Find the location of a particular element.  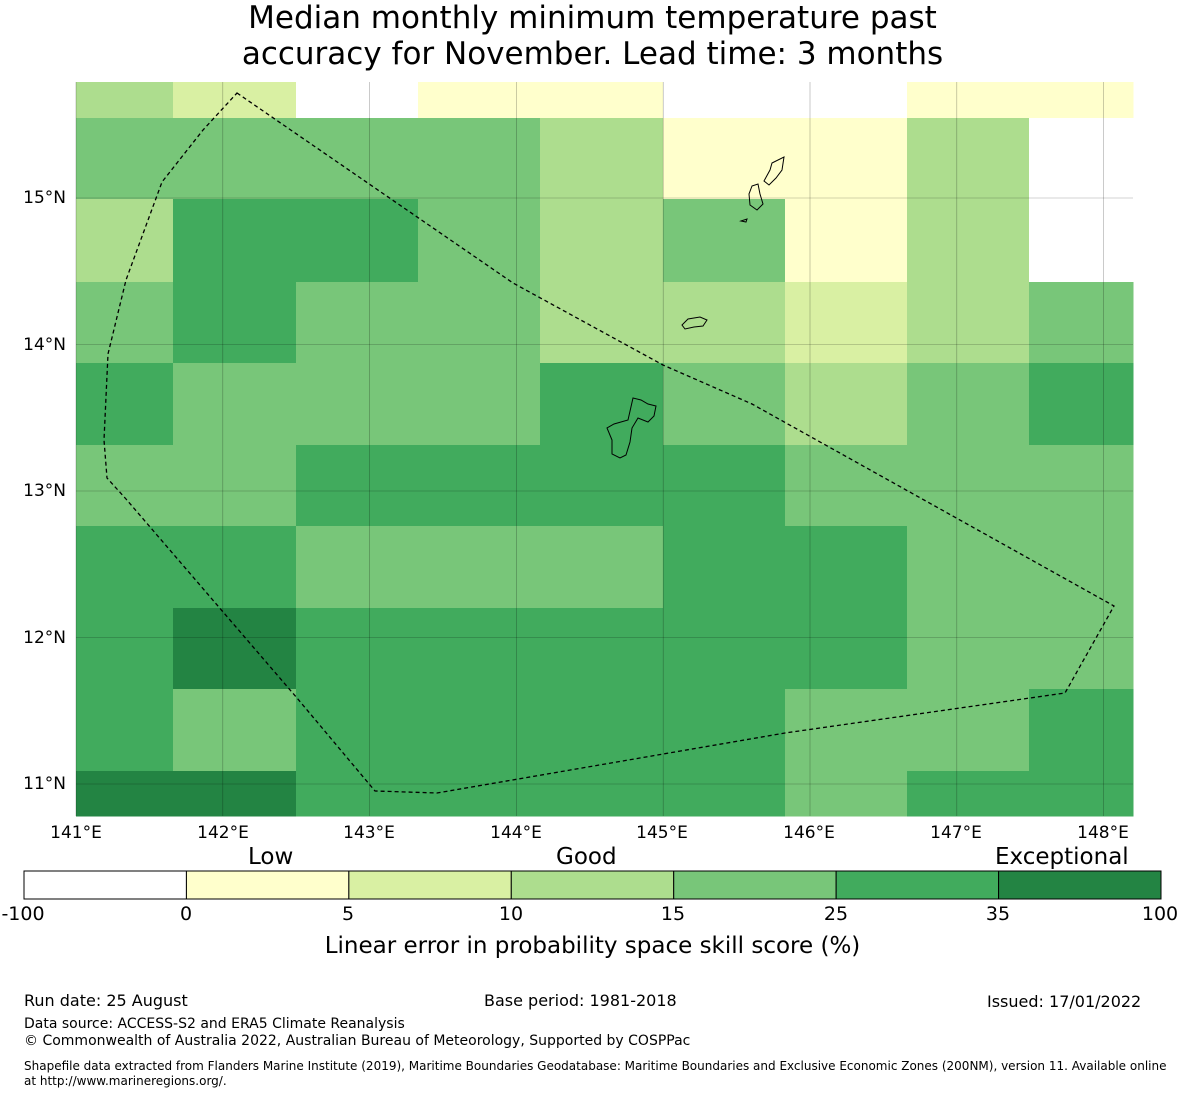

lat-label-11n: 11°N is located at coordinates (44, 784).